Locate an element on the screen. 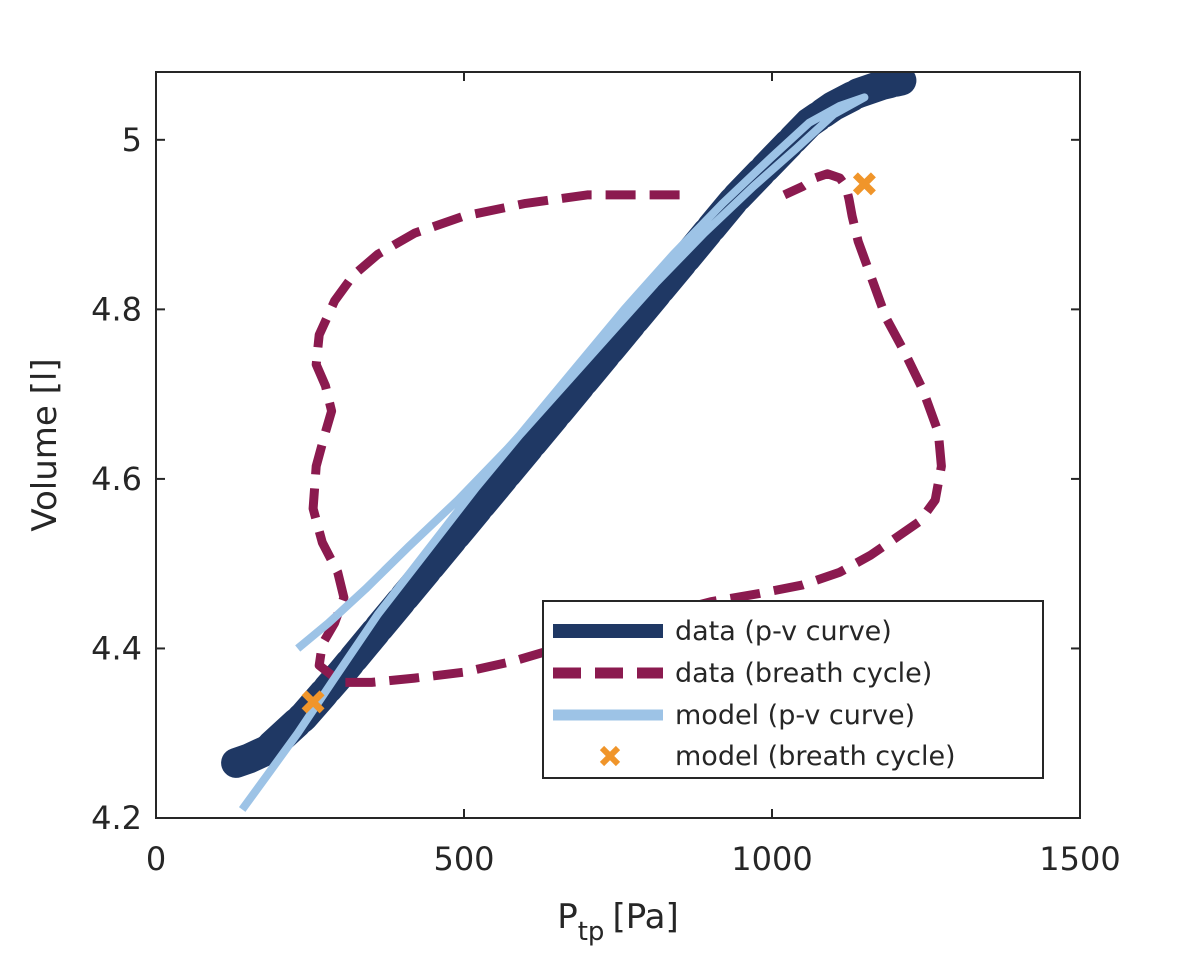 This screenshot has height=955, width=1196. legend-label: model (breath cycle) is located at coordinates (815, 756).